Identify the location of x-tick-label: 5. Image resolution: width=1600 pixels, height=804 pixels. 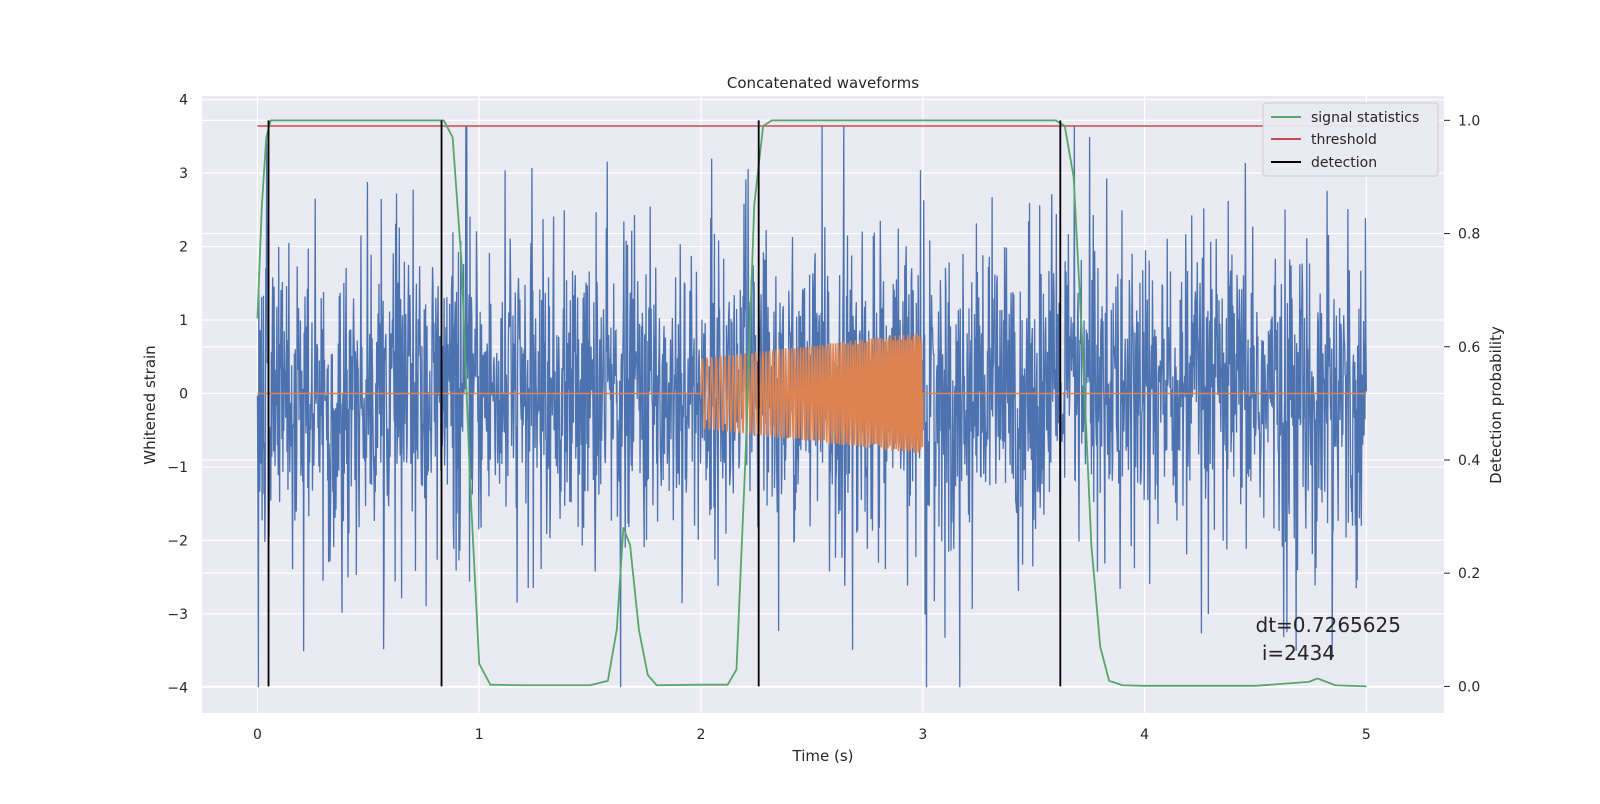
(1366, 735).